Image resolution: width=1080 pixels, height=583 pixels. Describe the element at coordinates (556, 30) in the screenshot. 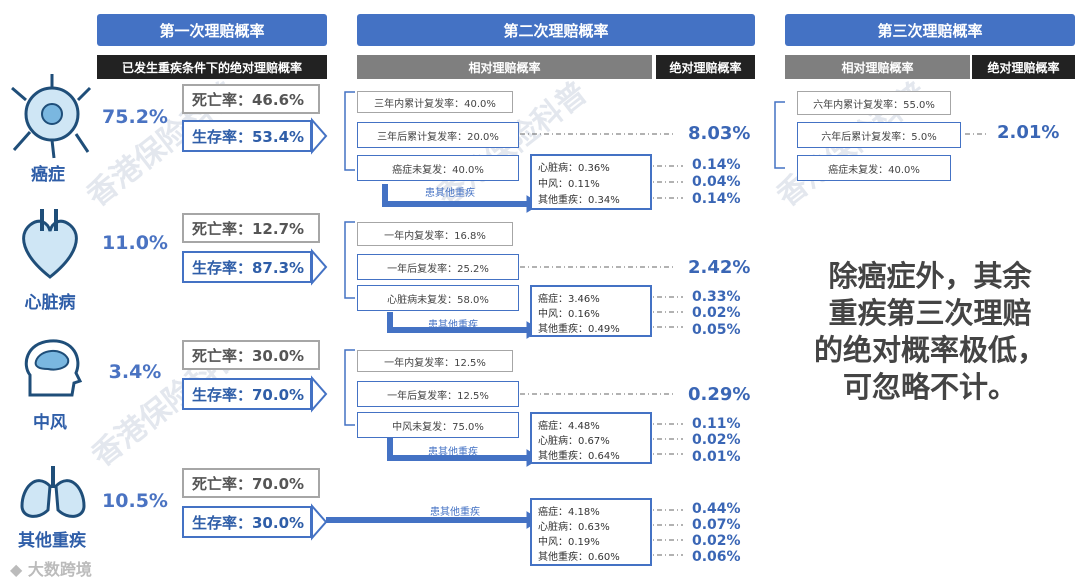

I see `header-second-claim: 第二次理赔概率` at that location.